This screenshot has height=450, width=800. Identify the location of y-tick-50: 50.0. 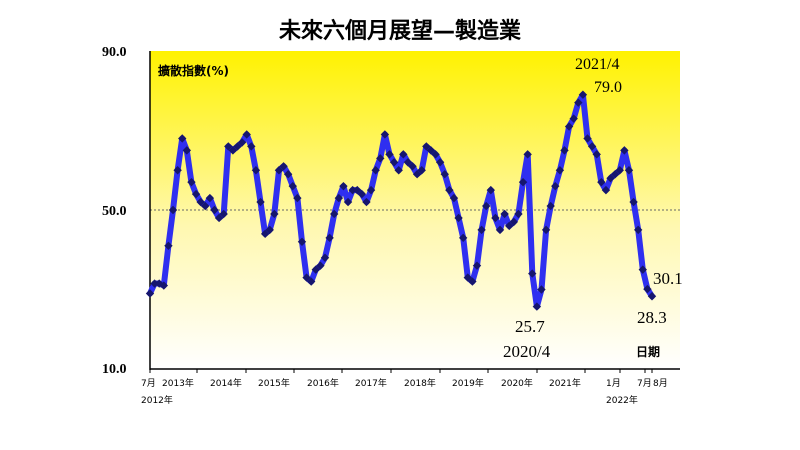
(114, 211).